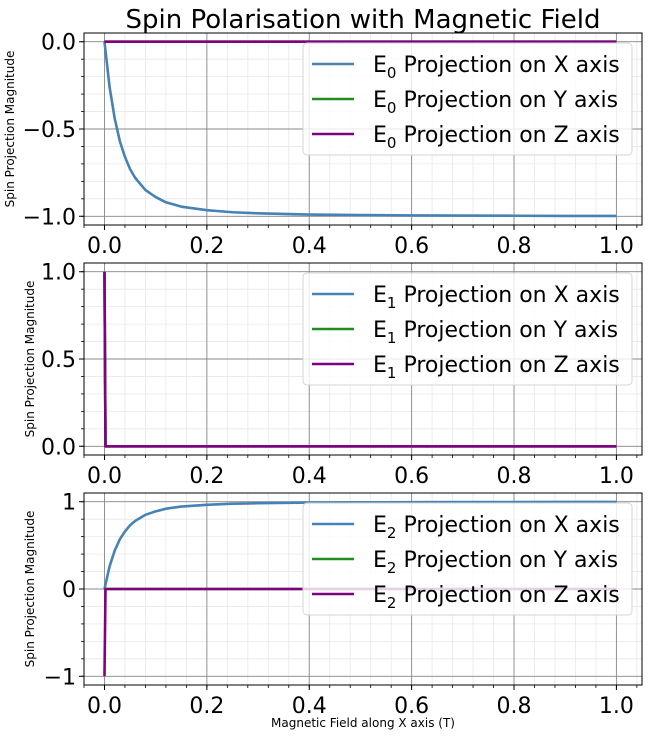 Image resolution: width=649 pixels, height=736 pixels. I want to click on chart-title: Spin Polarisation with Magnetic Field, so click(362, 20).